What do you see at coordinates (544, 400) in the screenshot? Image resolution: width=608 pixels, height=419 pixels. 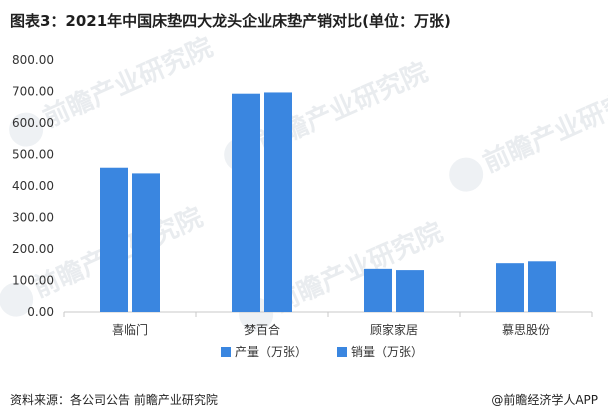 I see `brand-credit: @前瞻经济学人APP` at bounding box center [544, 400].